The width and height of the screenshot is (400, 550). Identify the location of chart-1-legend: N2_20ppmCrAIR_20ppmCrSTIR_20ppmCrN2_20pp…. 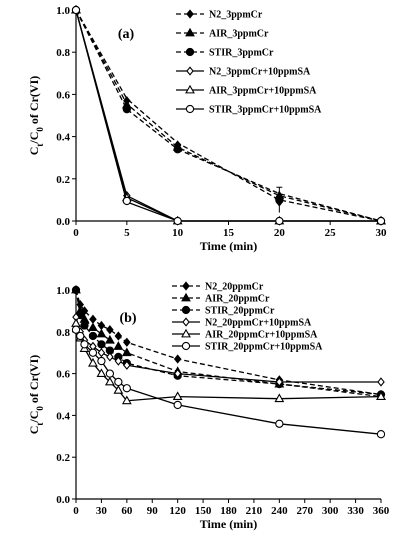
(247, 317).